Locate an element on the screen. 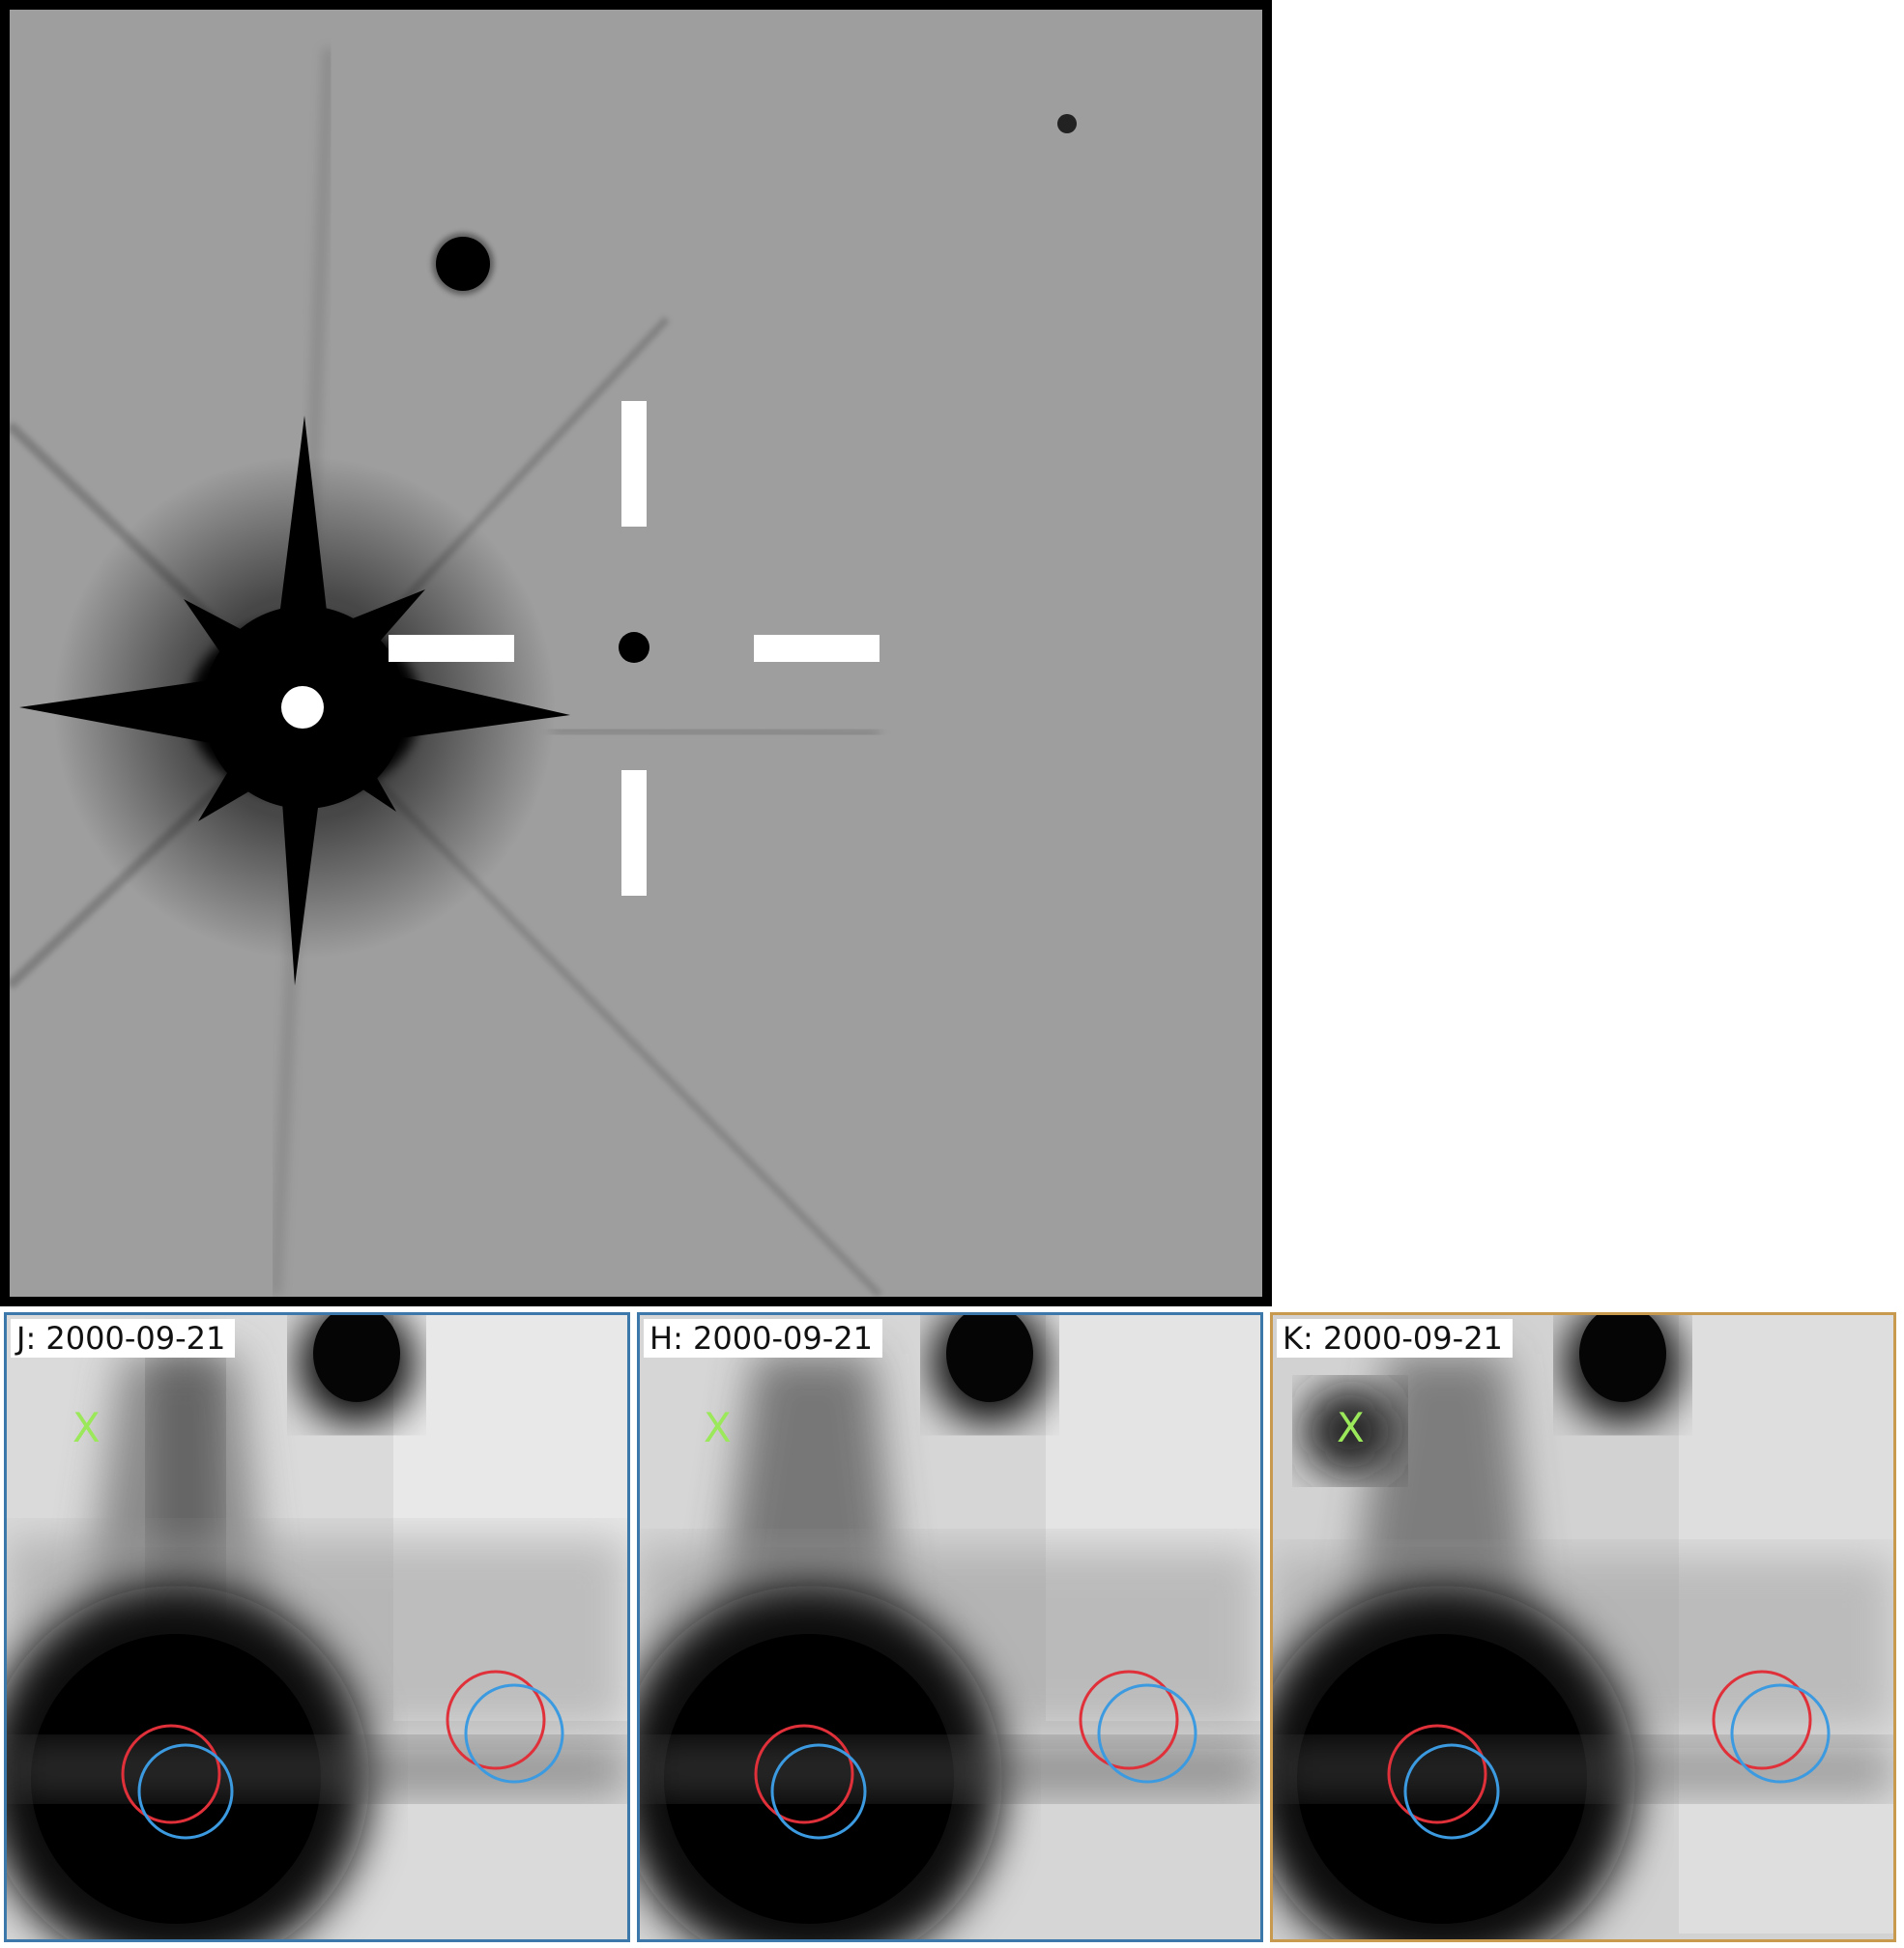 The image size is (1904, 1948). cutout-image-h is located at coordinates (950, 1627).